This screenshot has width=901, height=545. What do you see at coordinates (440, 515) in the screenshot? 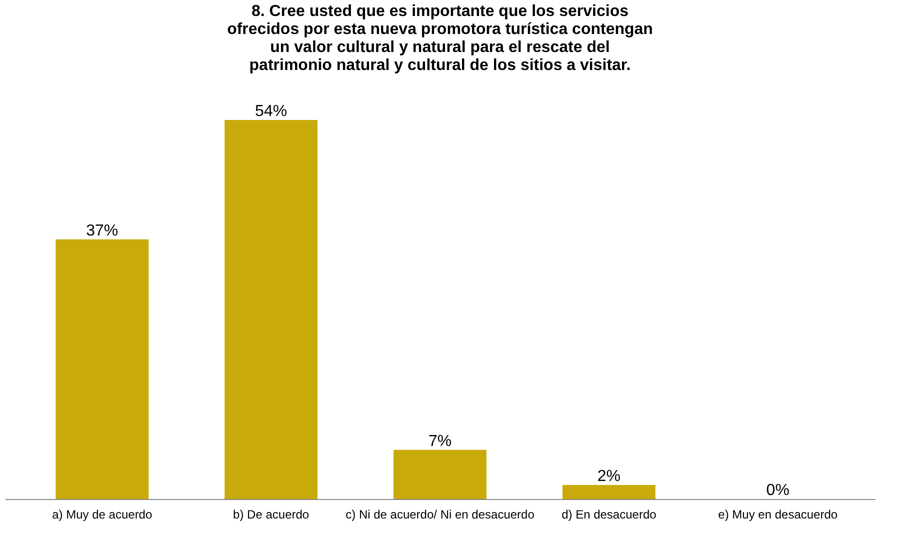
I see `x-tick-label: c) Ni de acuerdo/ Ni en desacuerdo` at bounding box center [440, 515].